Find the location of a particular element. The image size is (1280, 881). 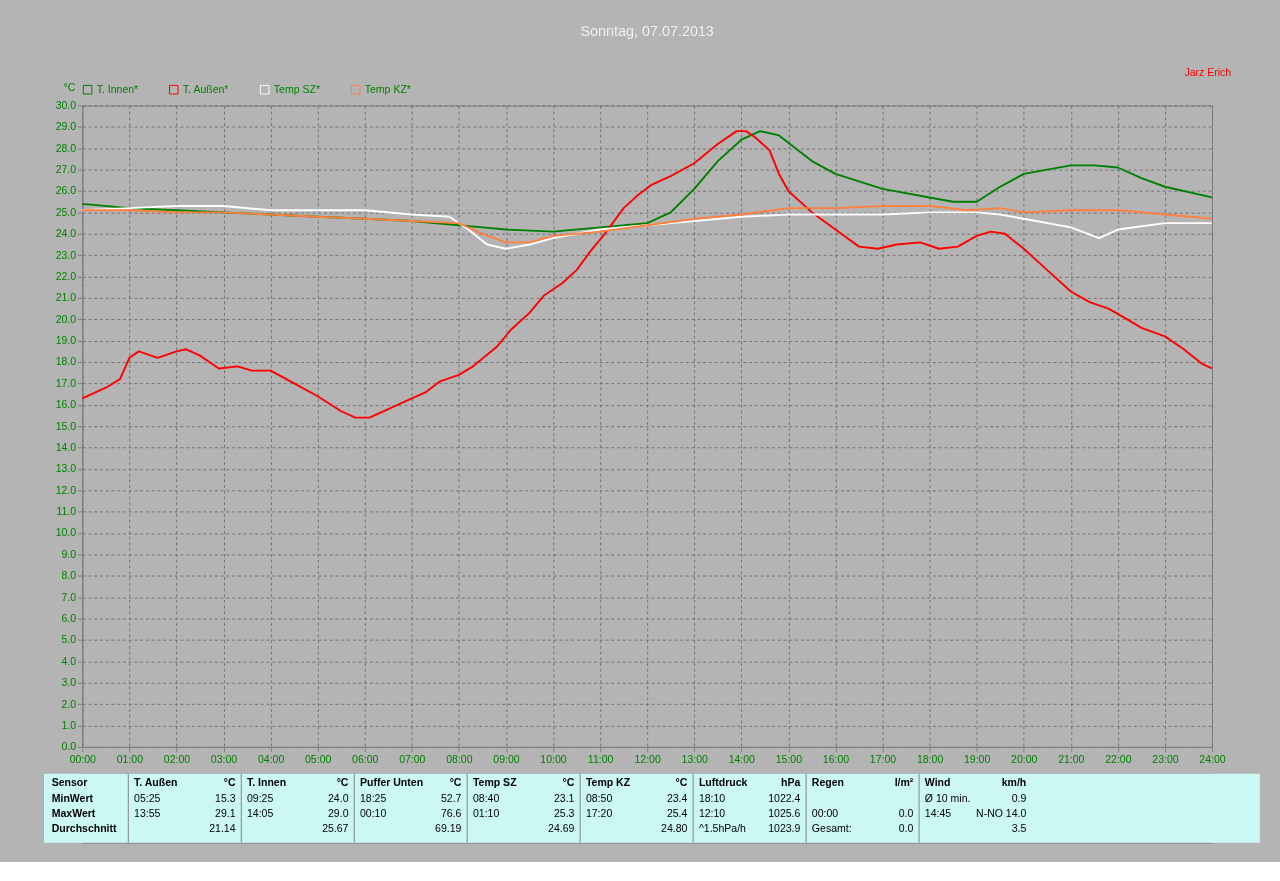

text: 1023.9 is located at coordinates (784, 828).